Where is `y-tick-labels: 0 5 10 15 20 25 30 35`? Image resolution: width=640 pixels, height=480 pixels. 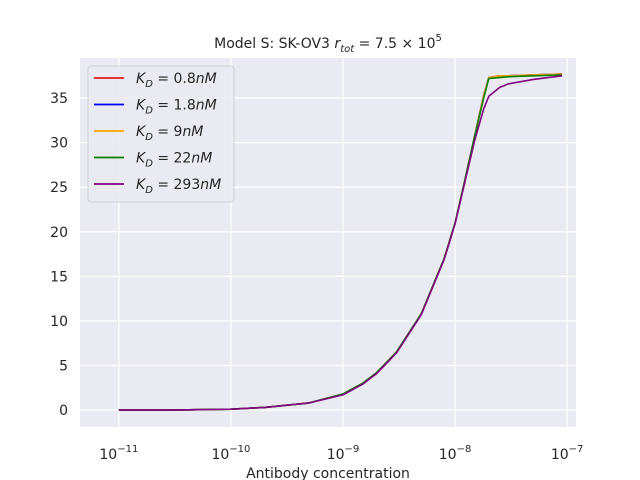 y-tick-labels: 0 5 10 15 20 25 30 35 is located at coordinates (59, 255).